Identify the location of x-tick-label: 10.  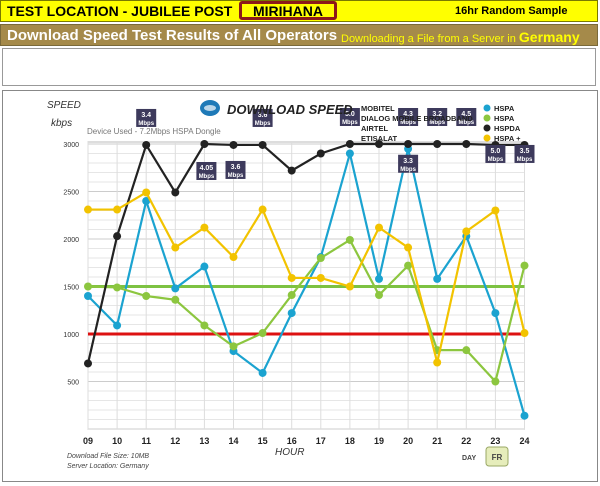
(117, 441).